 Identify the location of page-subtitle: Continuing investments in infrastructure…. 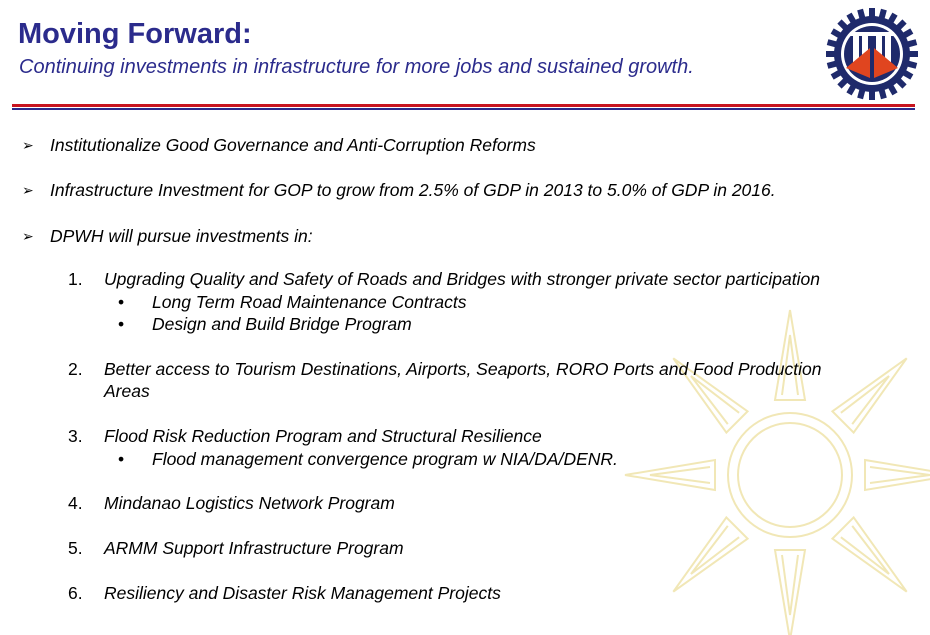
(356, 67).